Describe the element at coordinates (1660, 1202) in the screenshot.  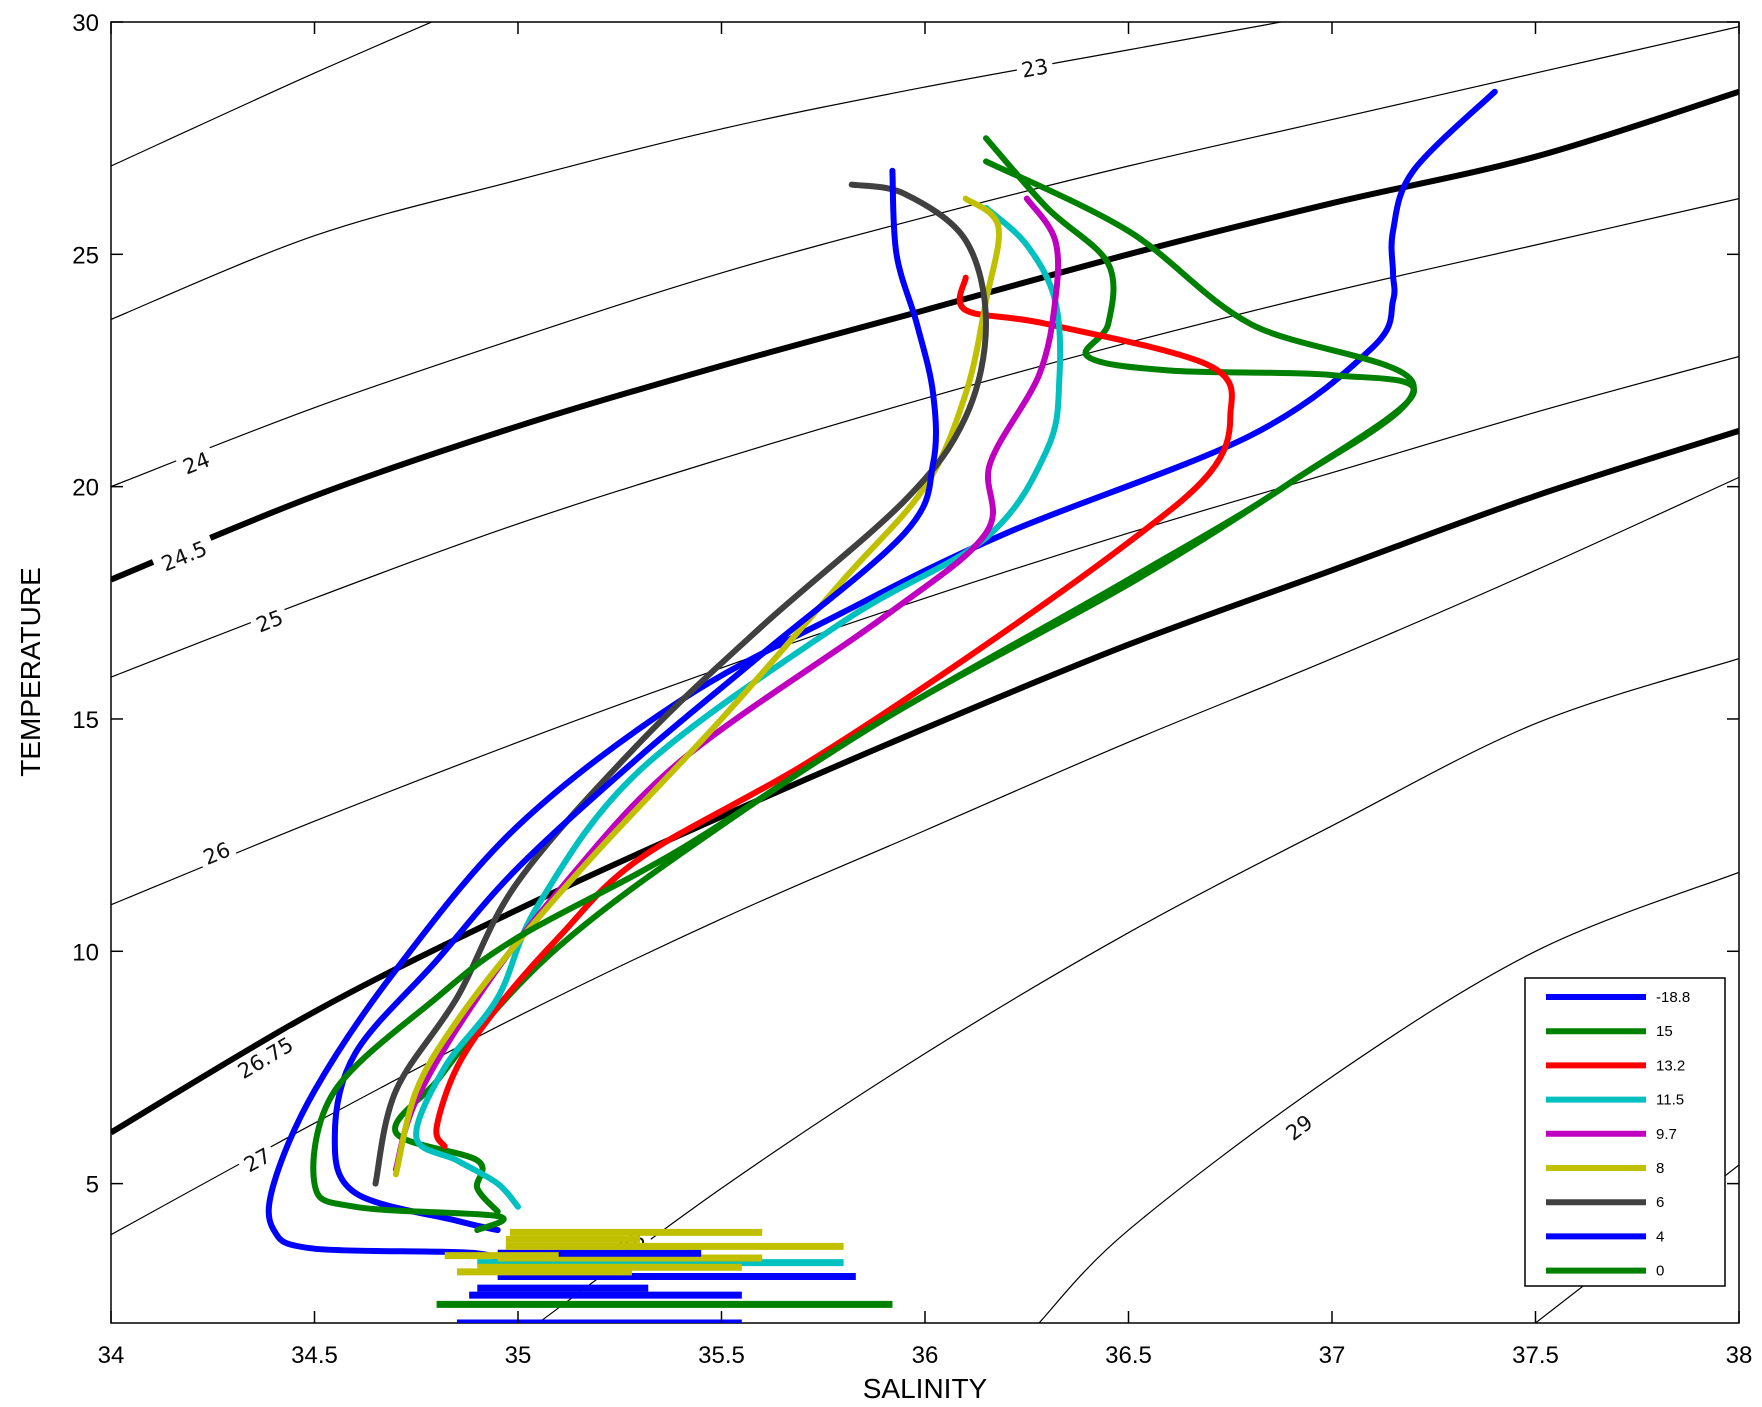
I see `legend-label: 6` at that location.